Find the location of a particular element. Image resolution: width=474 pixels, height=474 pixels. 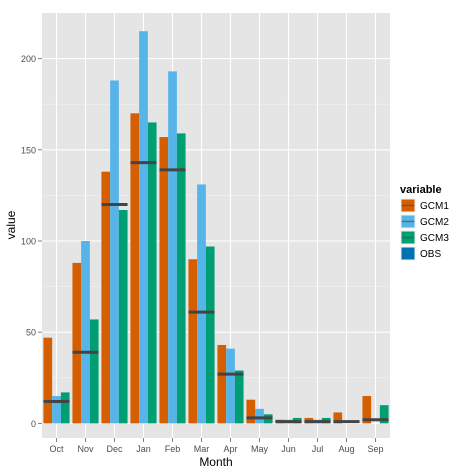

legend-label-gcm3: GCM3 is located at coordinates (434, 238).